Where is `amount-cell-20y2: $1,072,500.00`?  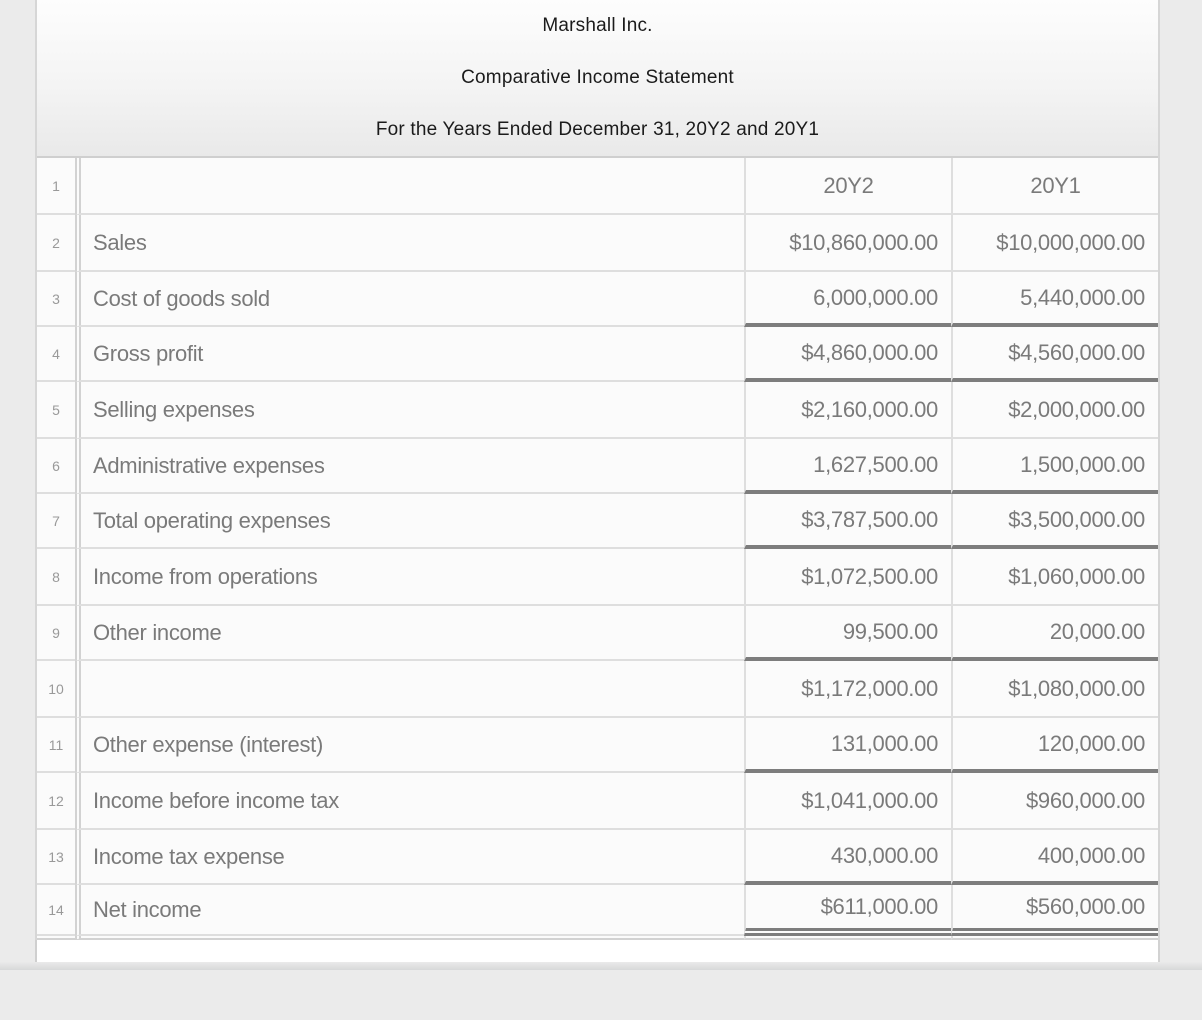 amount-cell-20y2: $1,072,500.00 is located at coordinates (847, 577).